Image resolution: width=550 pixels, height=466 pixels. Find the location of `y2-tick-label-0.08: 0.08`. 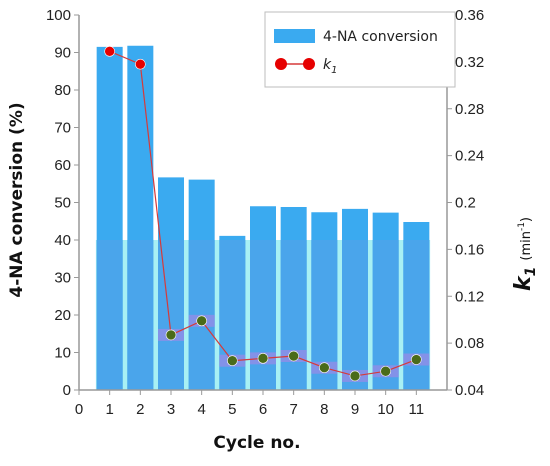

y2-tick-label-0.08: 0.08 is located at coordinates (469, 343).